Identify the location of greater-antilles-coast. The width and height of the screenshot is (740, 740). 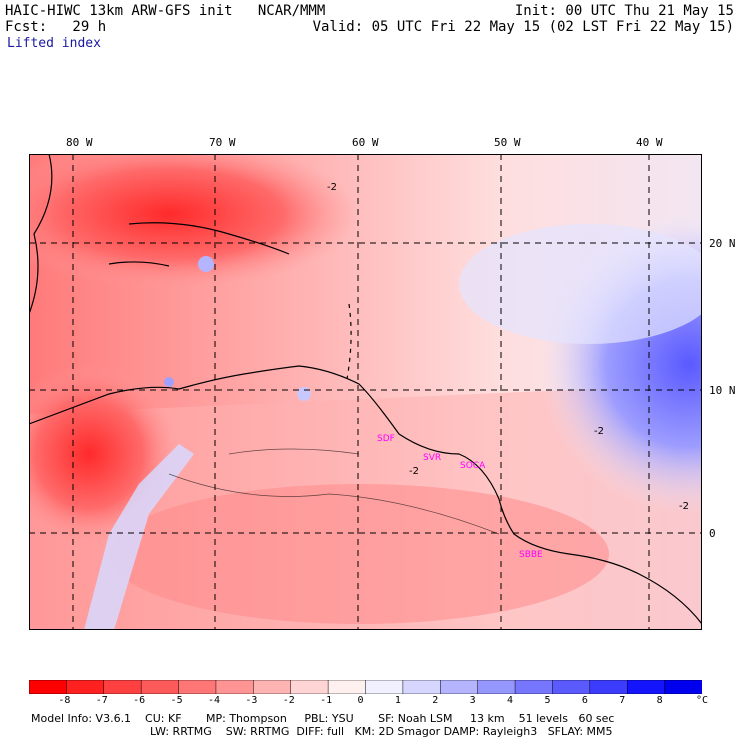
(209, 238).